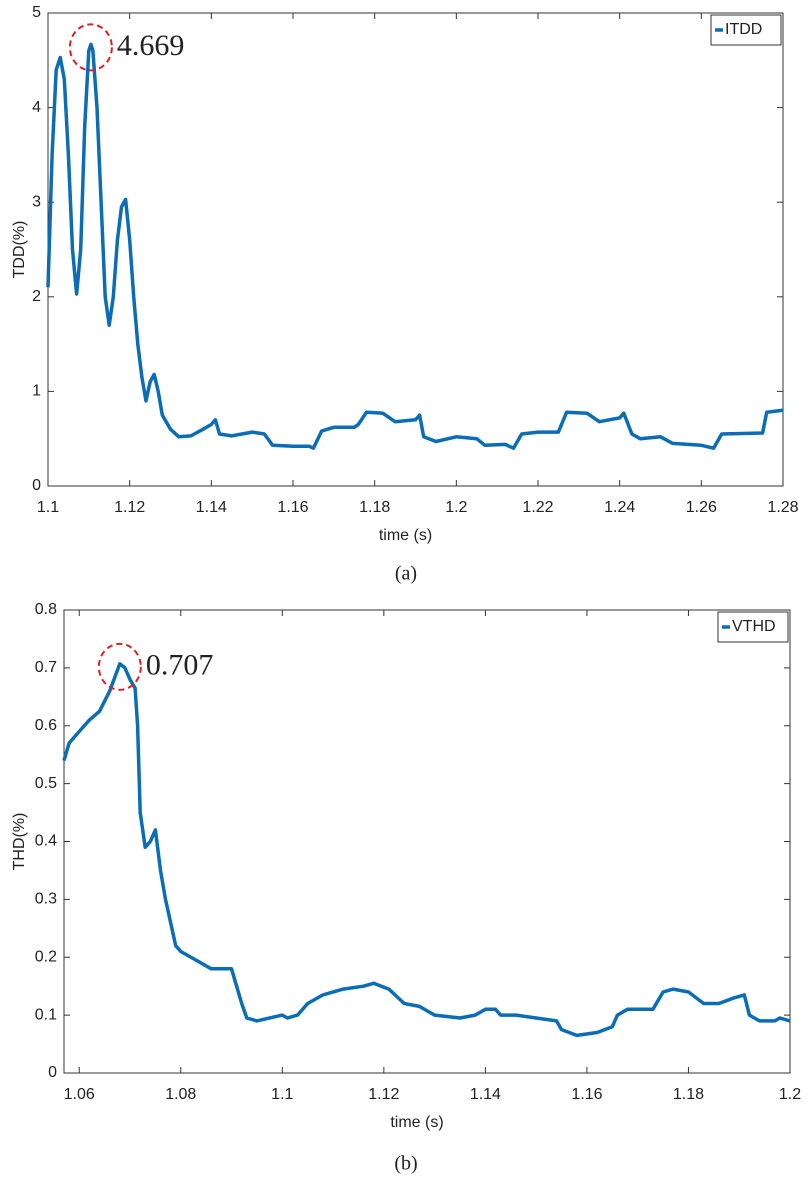 The height and width of the screenshot is (1193, 811). I want to click on y-tick-label: 0.4, so click(46, 841).